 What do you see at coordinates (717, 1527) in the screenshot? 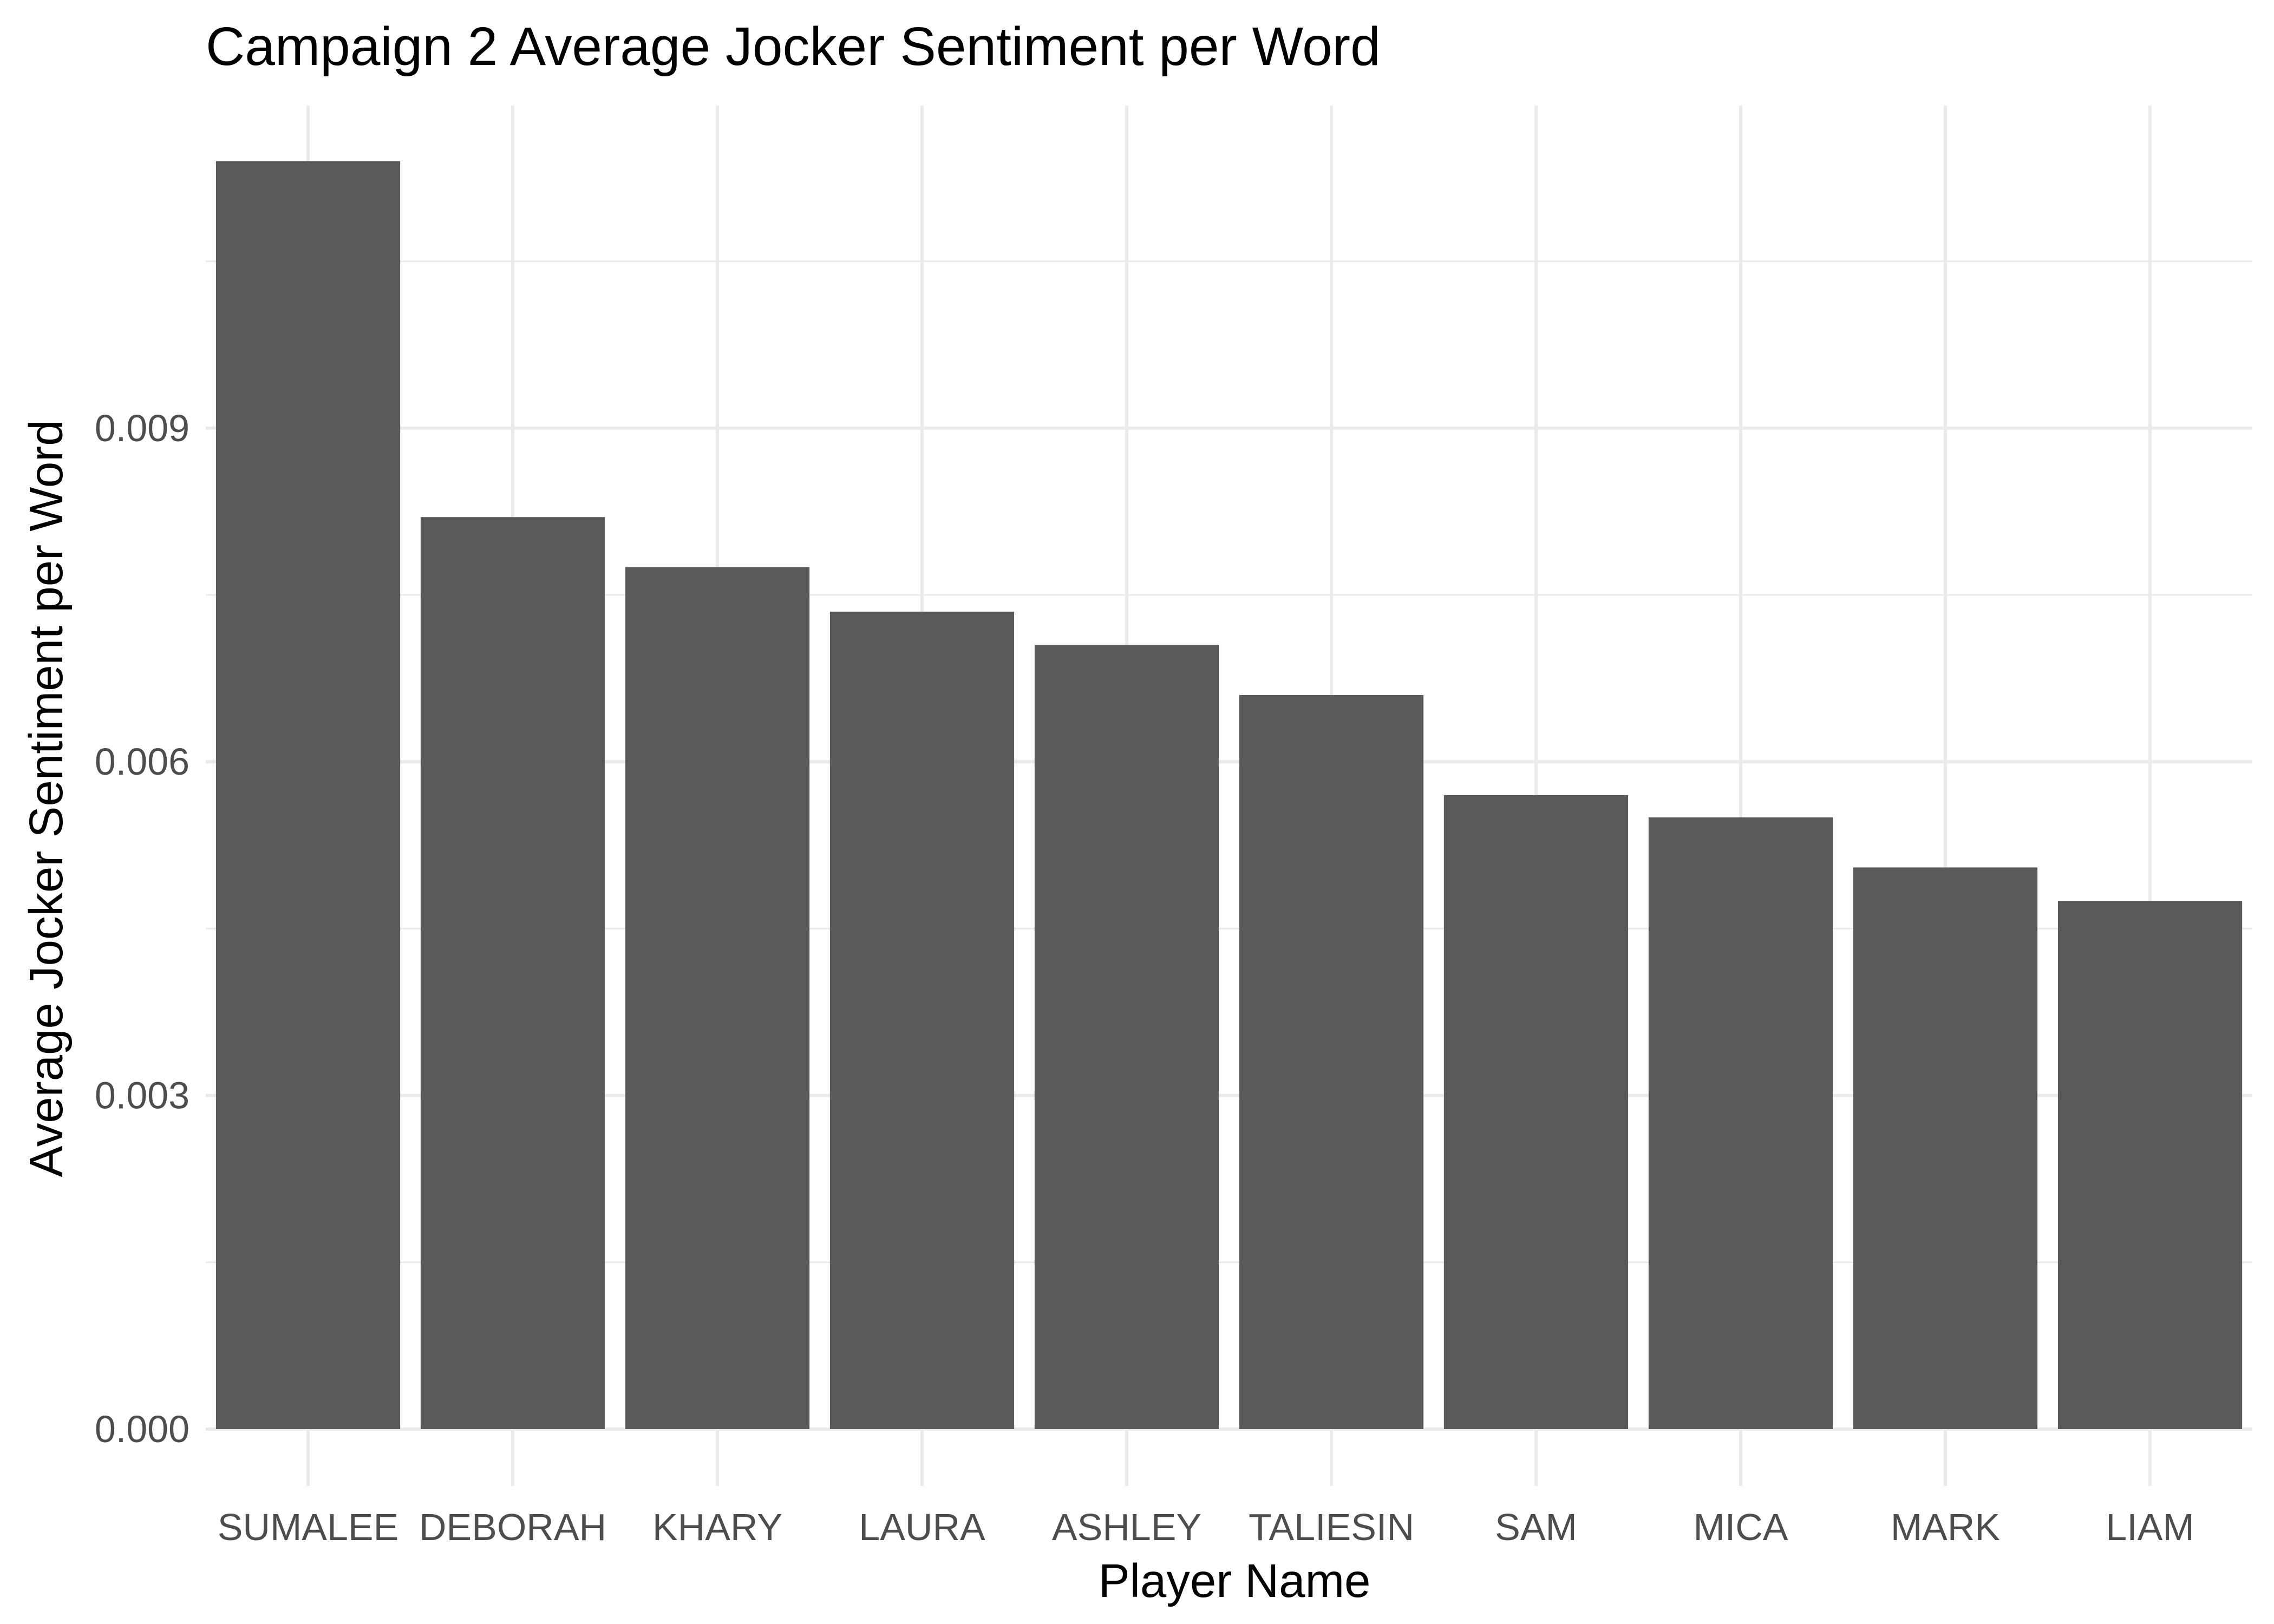
I see `x-tick-label: KHARY` at bounding box center [717, 1527].